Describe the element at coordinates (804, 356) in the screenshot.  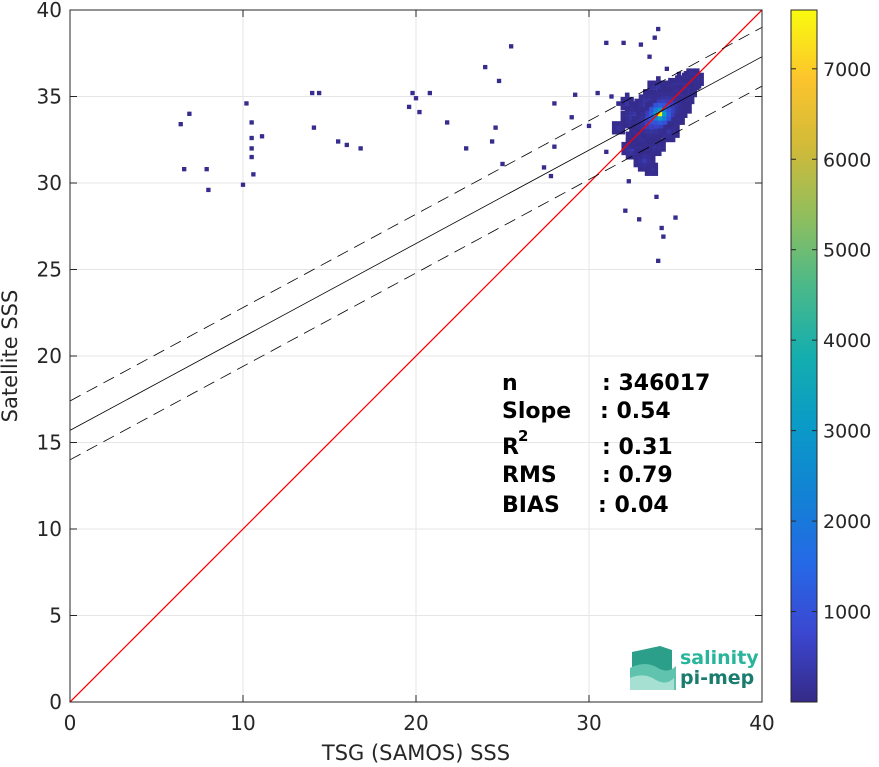
I see `colorbar` at that location.